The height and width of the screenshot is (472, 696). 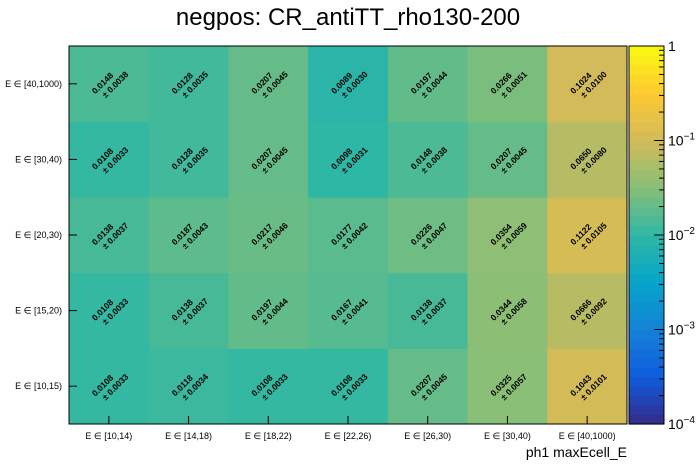 I want to click on x-tick-label: E ∈ [18,22), so click(x=268, y=436).